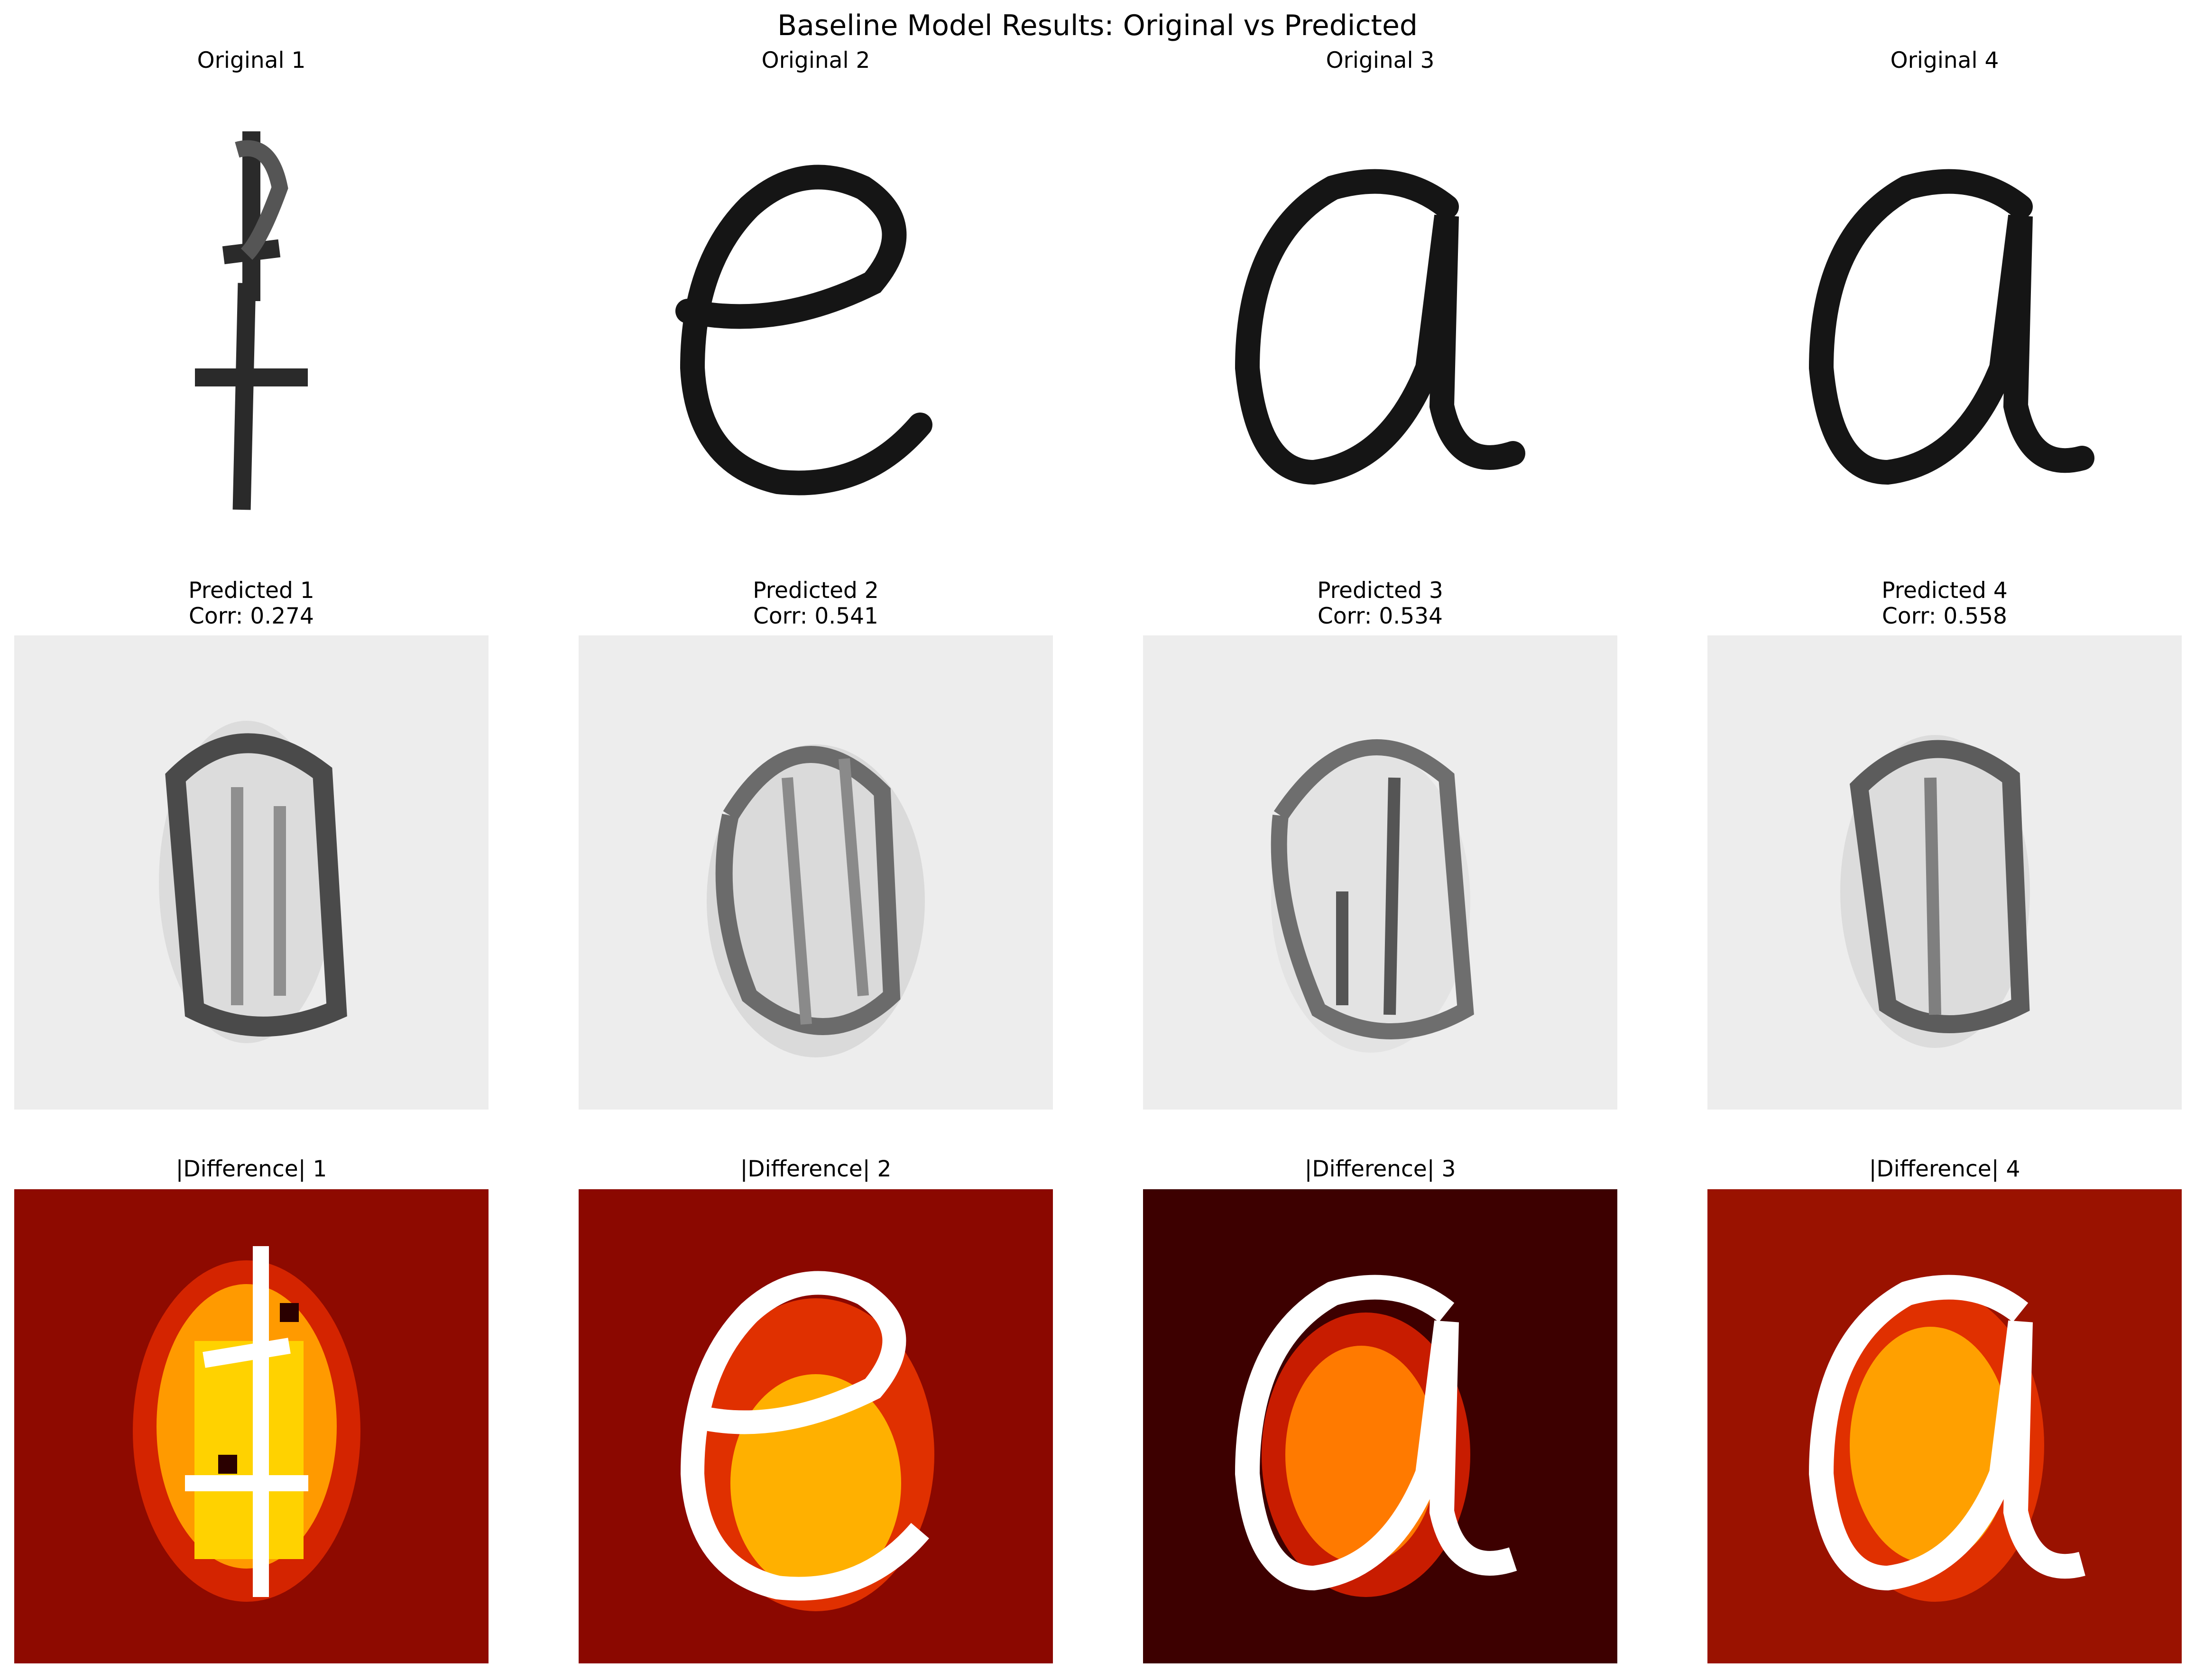 Image resolution: width=2195 pixels, height=1680 pixels. Describe the element at coordinates (1380, 320) in the screenshot. I see `original-3-image` at that location.